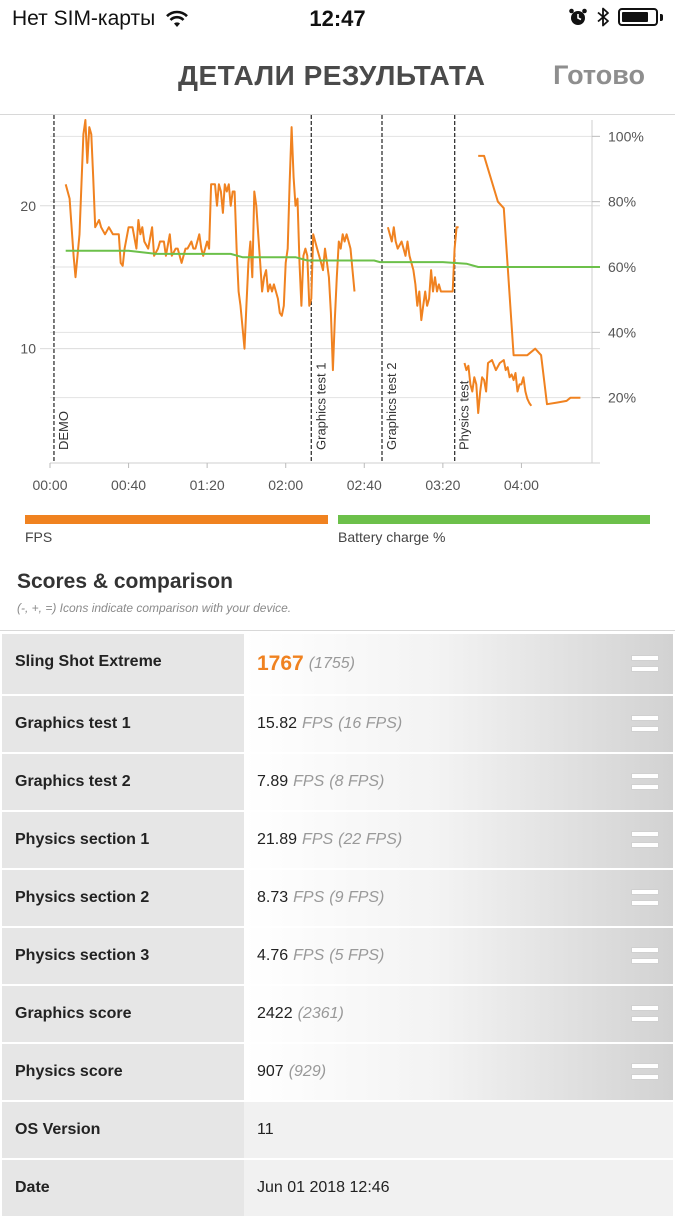  Describe the element at coordinates (275, 1013) in the screenshot. I see `score-value: 2422` at that location.